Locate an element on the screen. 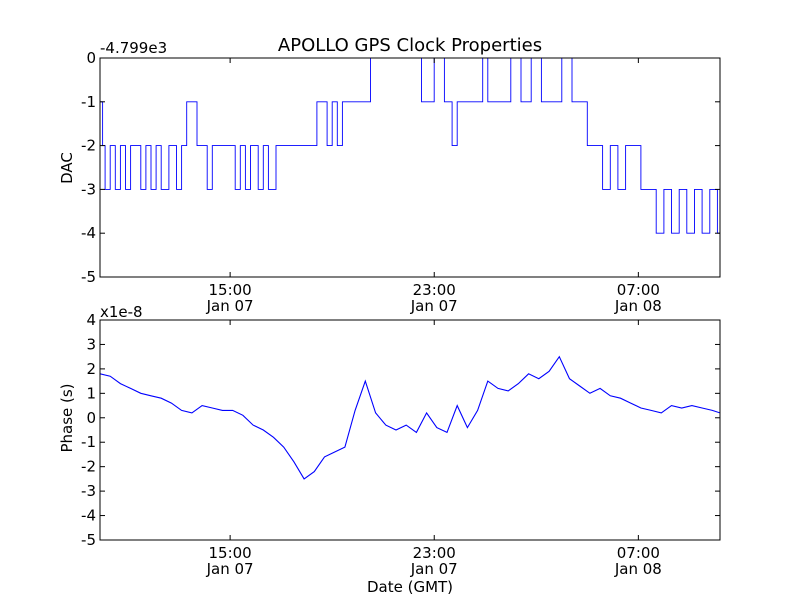  dac-y-tick-label: -5 is located at coordinates (88, 277).